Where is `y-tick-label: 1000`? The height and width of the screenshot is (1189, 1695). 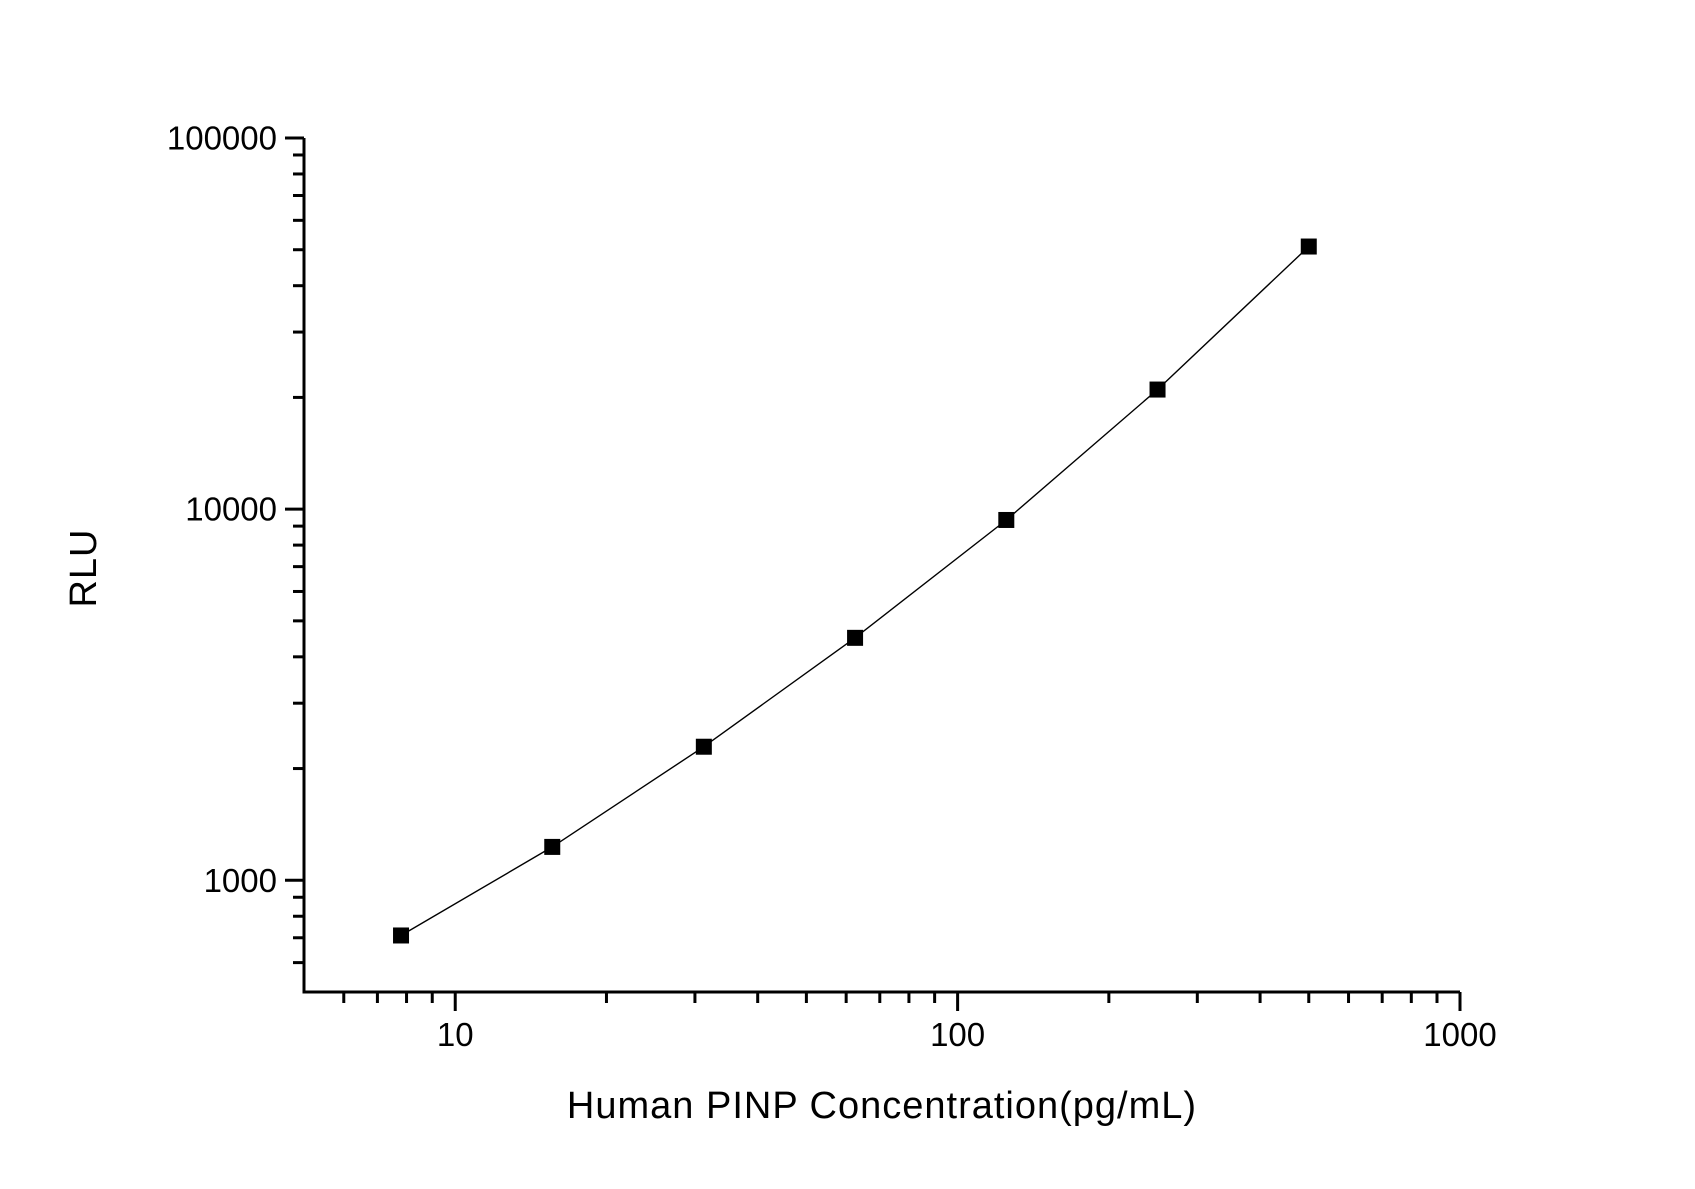
y-tick-label: 1000 is located at coordinates (240, 880).